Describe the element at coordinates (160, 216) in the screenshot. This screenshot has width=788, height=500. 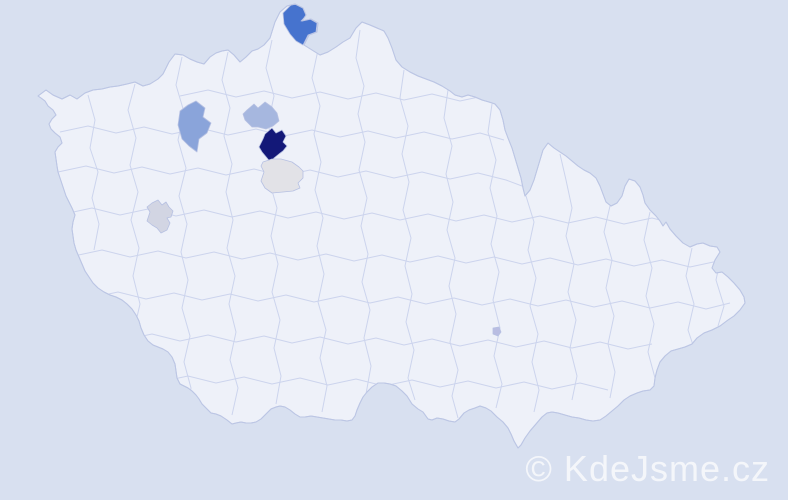
I see `district-highlight-west-gray` at that location.